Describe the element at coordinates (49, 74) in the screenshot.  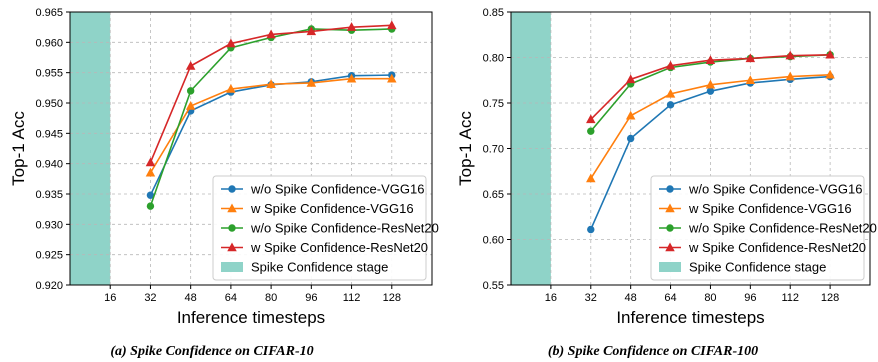
I see `y-tick-label: 0.955` at that location.